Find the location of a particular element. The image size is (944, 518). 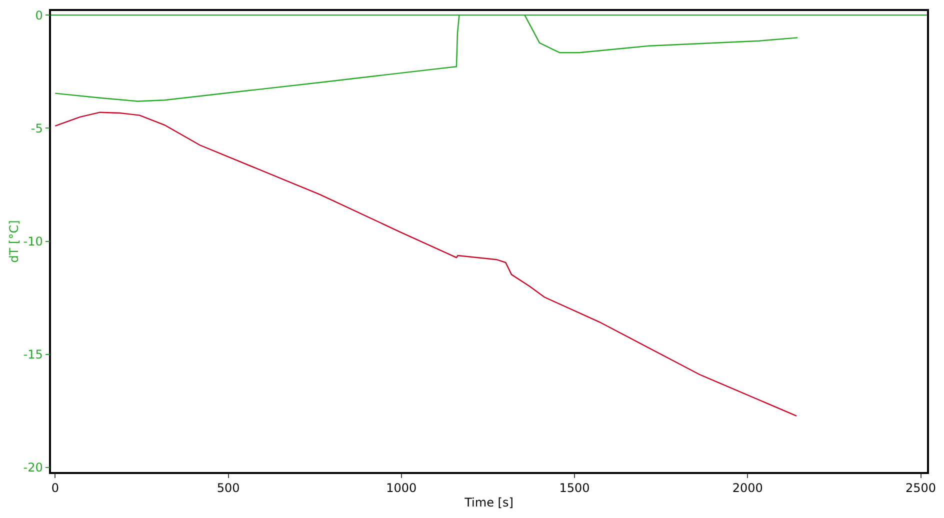

x-tick-label: 0 is located at coordinates (55, 488).